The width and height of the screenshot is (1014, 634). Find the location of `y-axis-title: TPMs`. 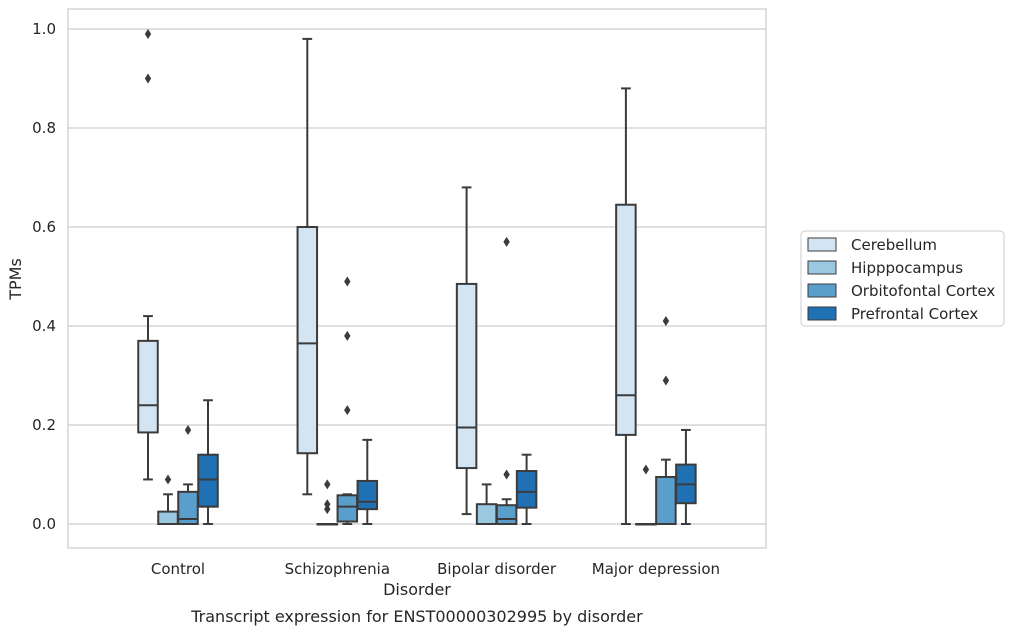

y-axis-title: TPMs is located at coordinates (15, 279).